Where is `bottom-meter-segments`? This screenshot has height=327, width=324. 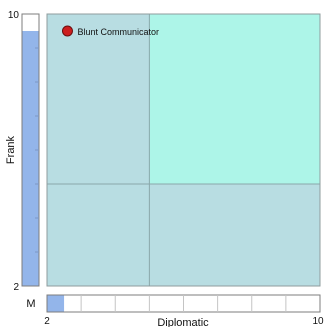 bottom-meter-segments is located at coordinates (183, 303).